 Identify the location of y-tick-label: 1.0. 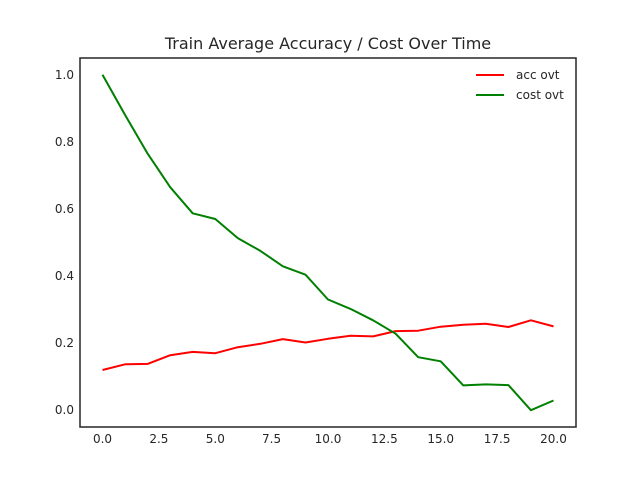
(64, 75).